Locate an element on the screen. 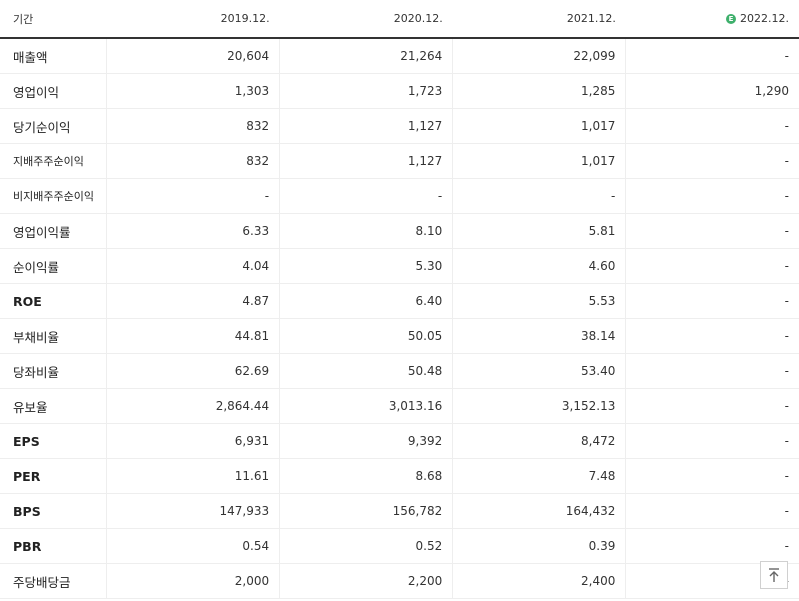 The width and height of the screenshot is (799, 601). row-label: PER is located at coordinates (53, 476).